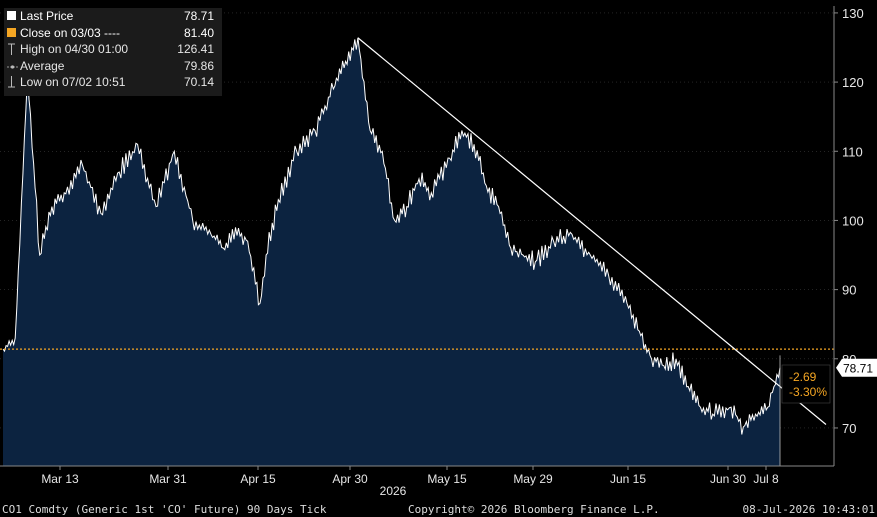 The height and width of the screenshot is (517, 877). What do you see at coordinates (853, 13) in the screenshot?
I see `y-tick-label: 130` at bounding box center [853, 13].